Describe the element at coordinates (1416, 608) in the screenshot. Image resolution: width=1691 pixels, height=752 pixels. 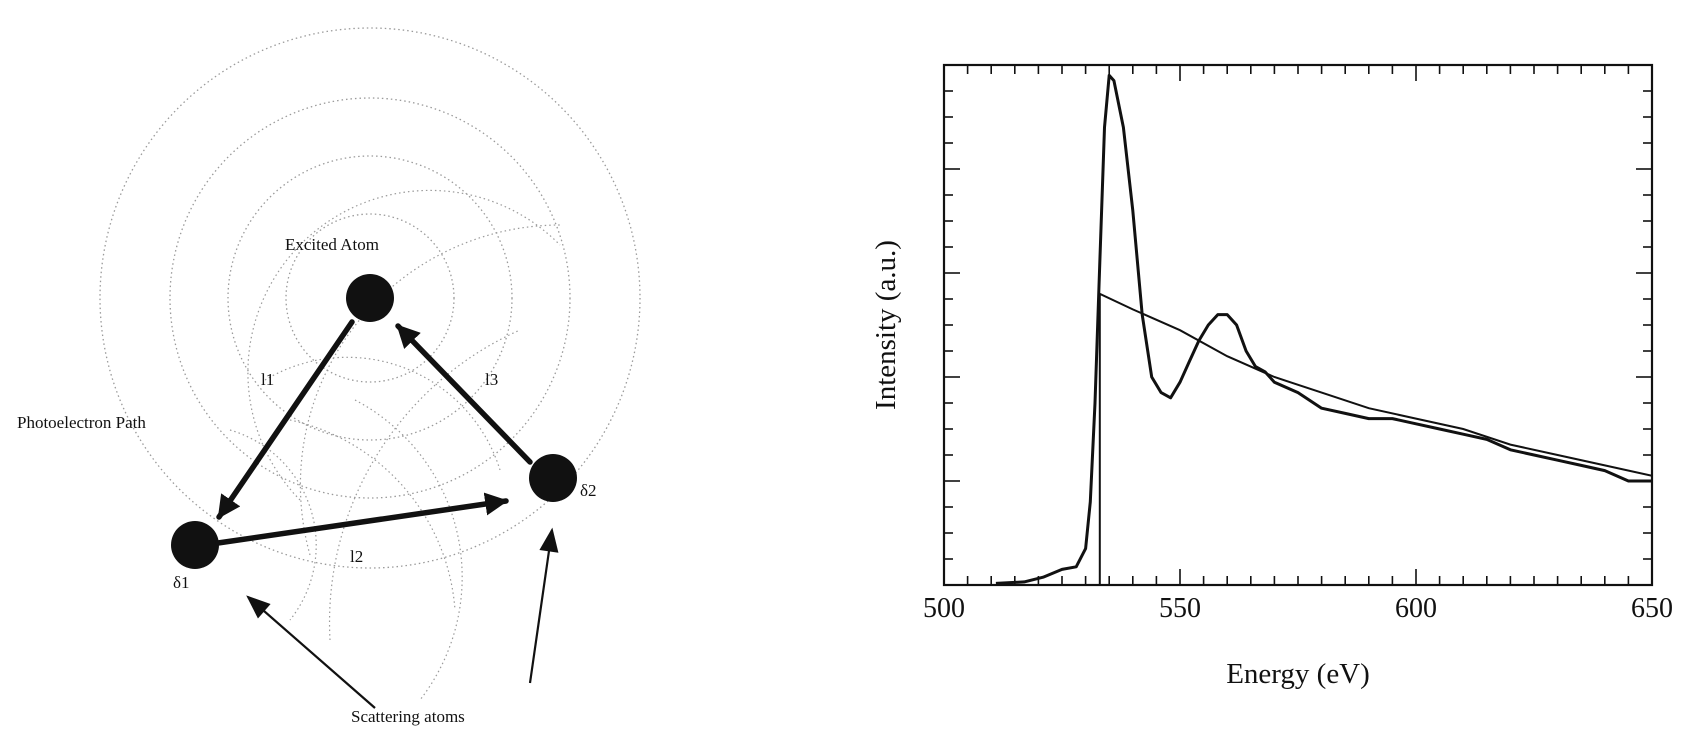
I see `x-tick-label: 600` at that location.